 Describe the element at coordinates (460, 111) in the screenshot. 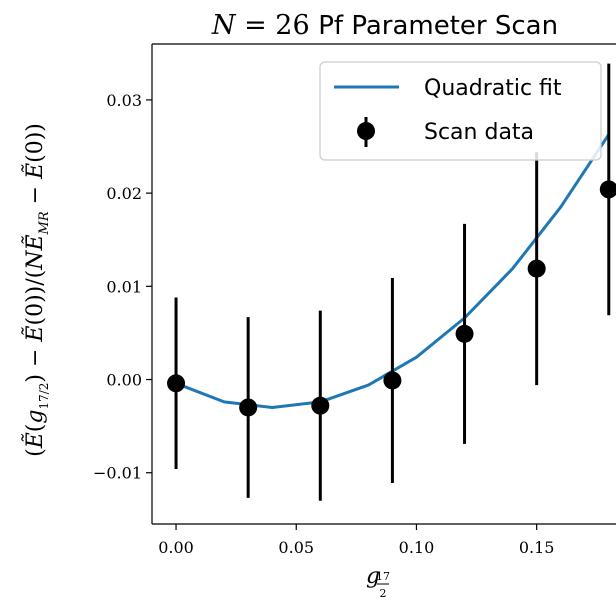

I see `legend: Quadratic fit Scan data` at that location.